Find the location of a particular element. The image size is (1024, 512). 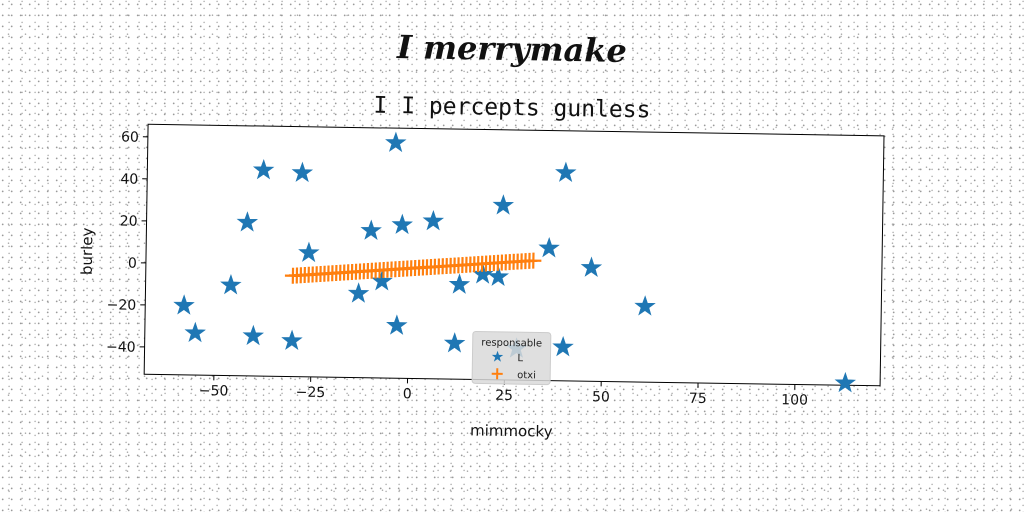

y-tick-label: 20 is located at coordinates (129, 221).